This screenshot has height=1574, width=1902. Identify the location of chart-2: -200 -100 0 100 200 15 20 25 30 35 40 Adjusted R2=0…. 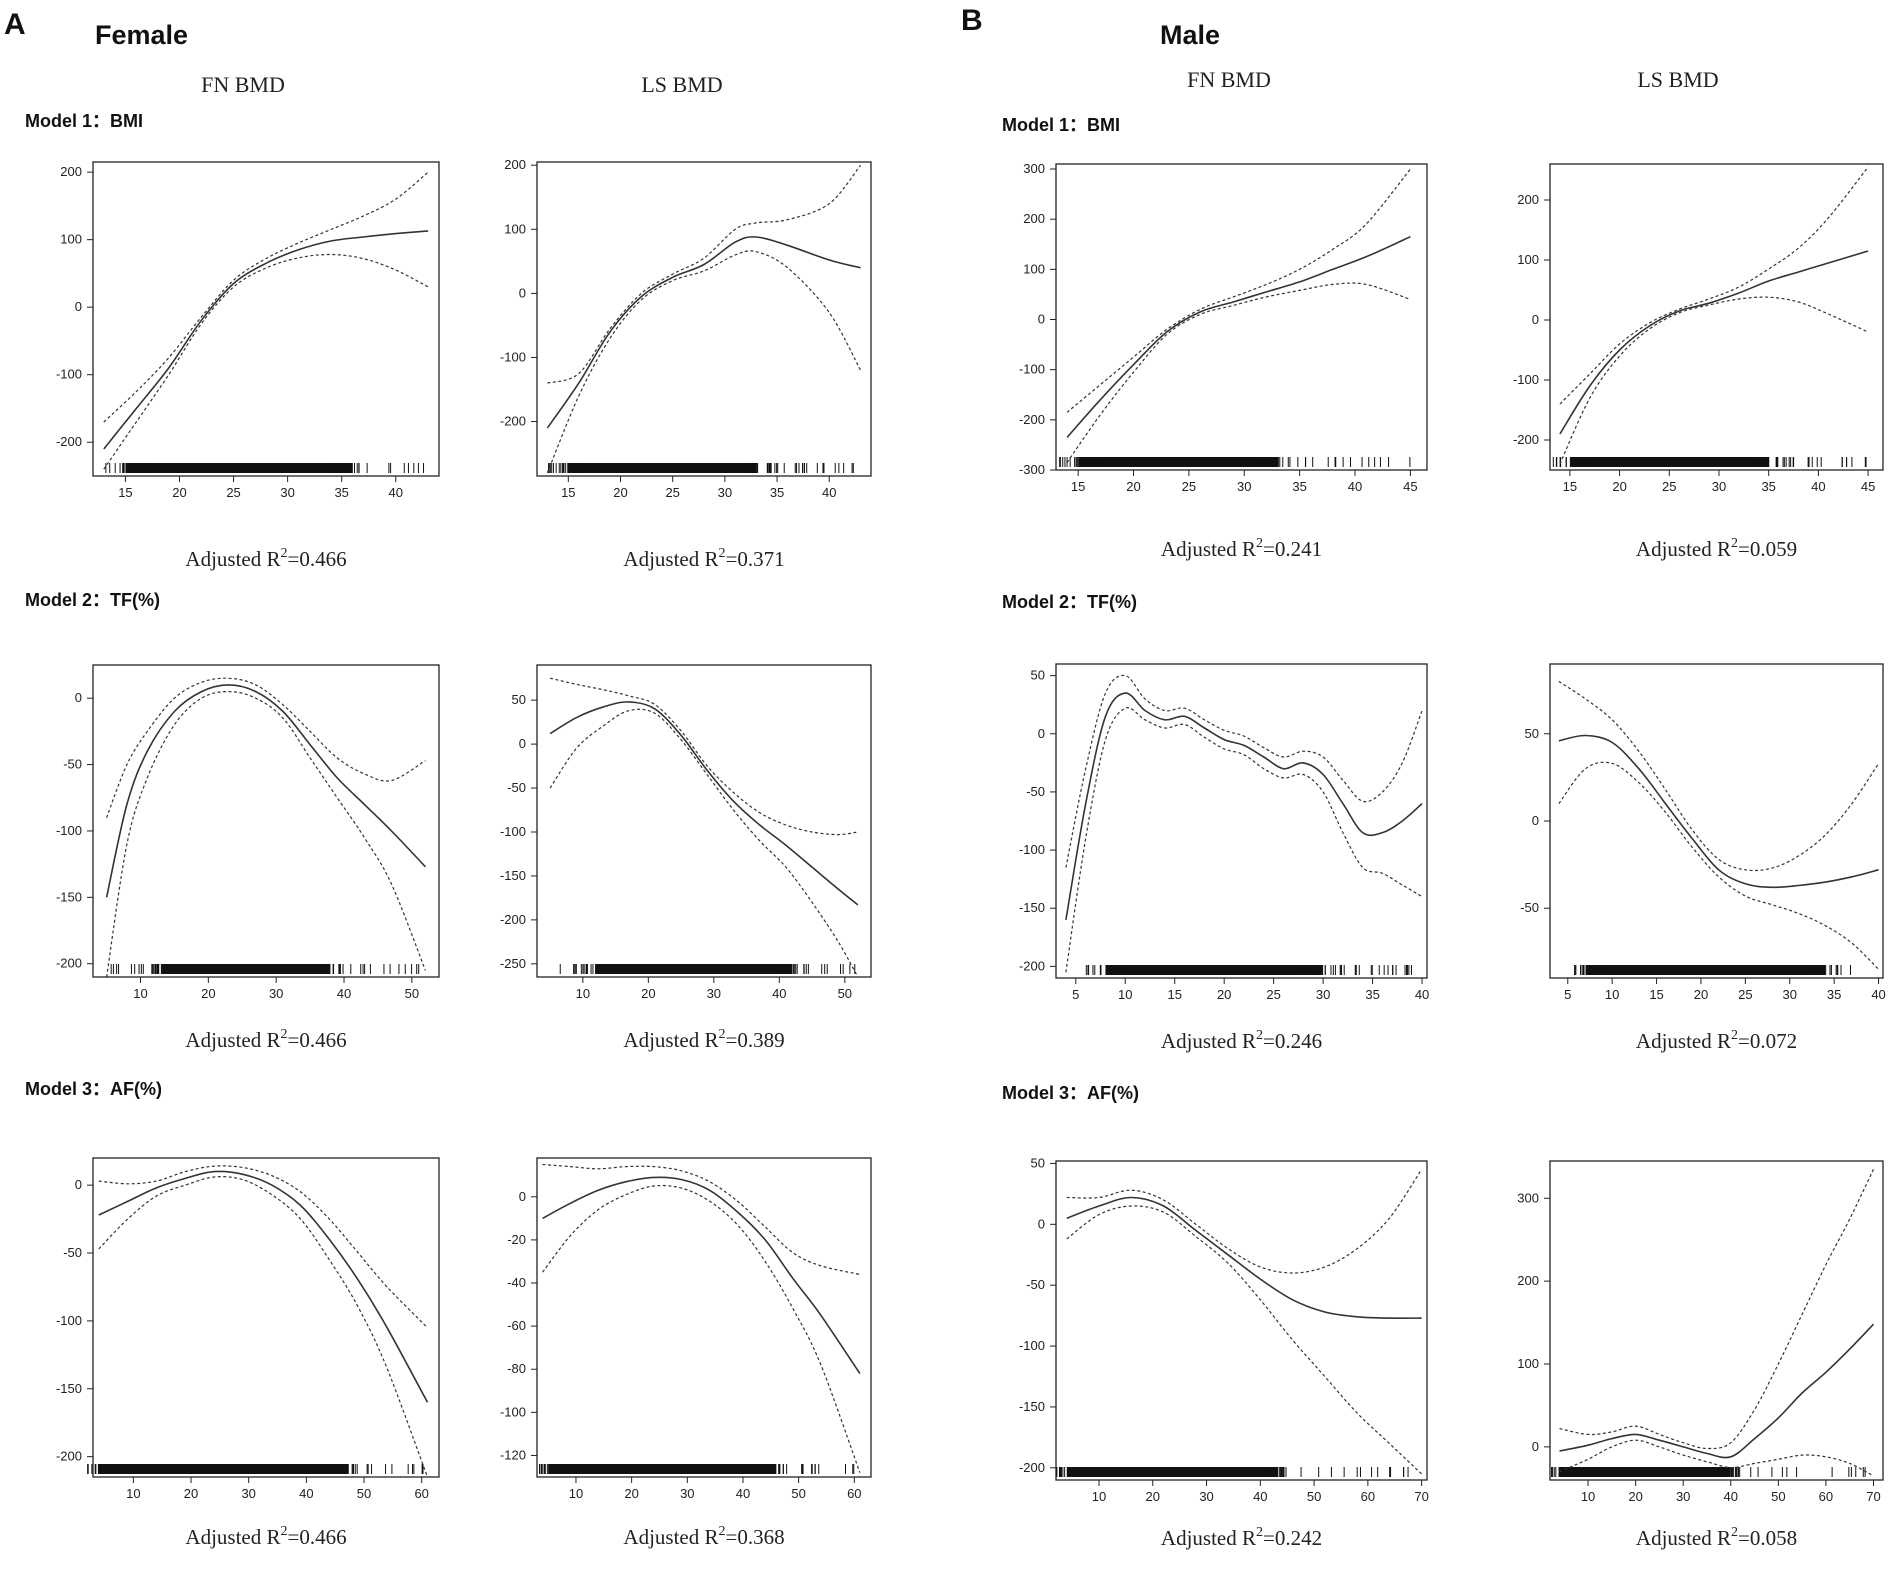
(686, 364).